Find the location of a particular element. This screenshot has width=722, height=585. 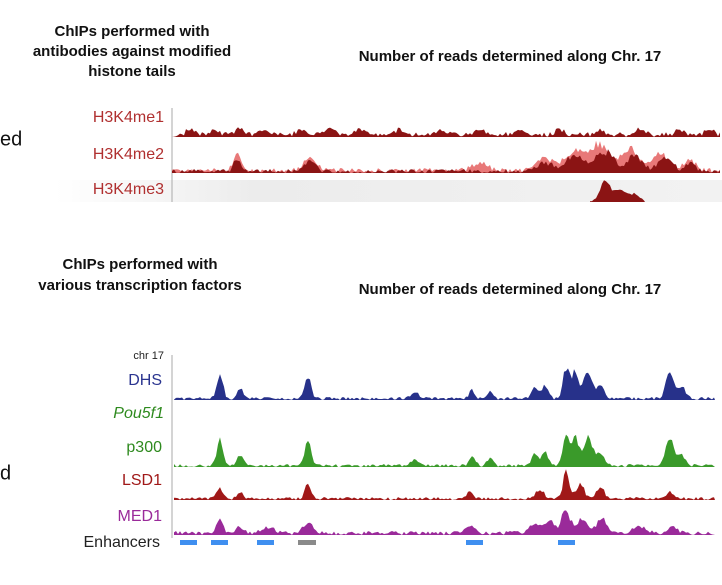

chromosome-label: chr 17 is located at coordinates (148, 356).